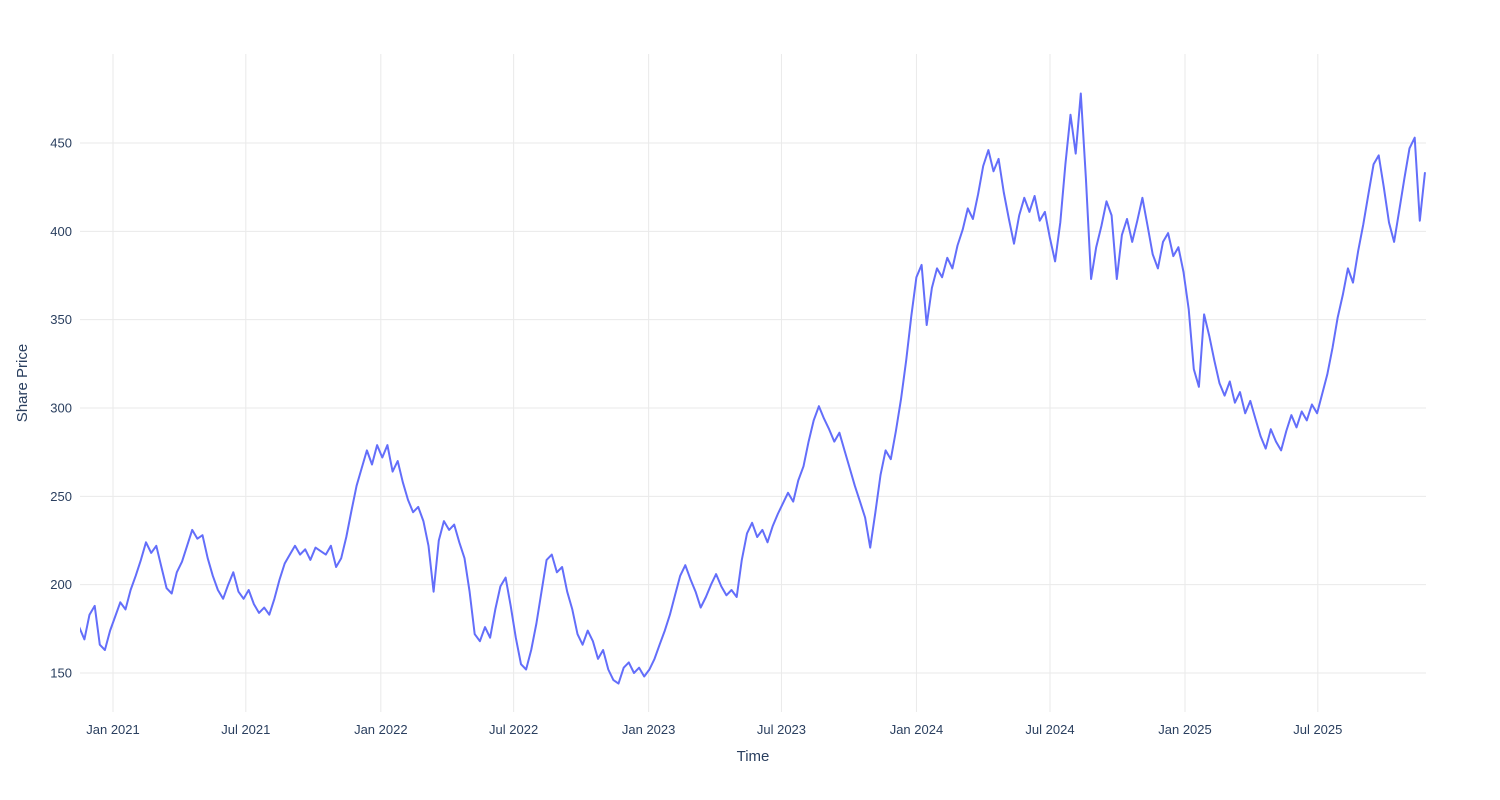  What do you see at coordinates (513, 729) in the screenshot?
I see `x-tick-label: Jul 2022` at bounding box center [513, 729].